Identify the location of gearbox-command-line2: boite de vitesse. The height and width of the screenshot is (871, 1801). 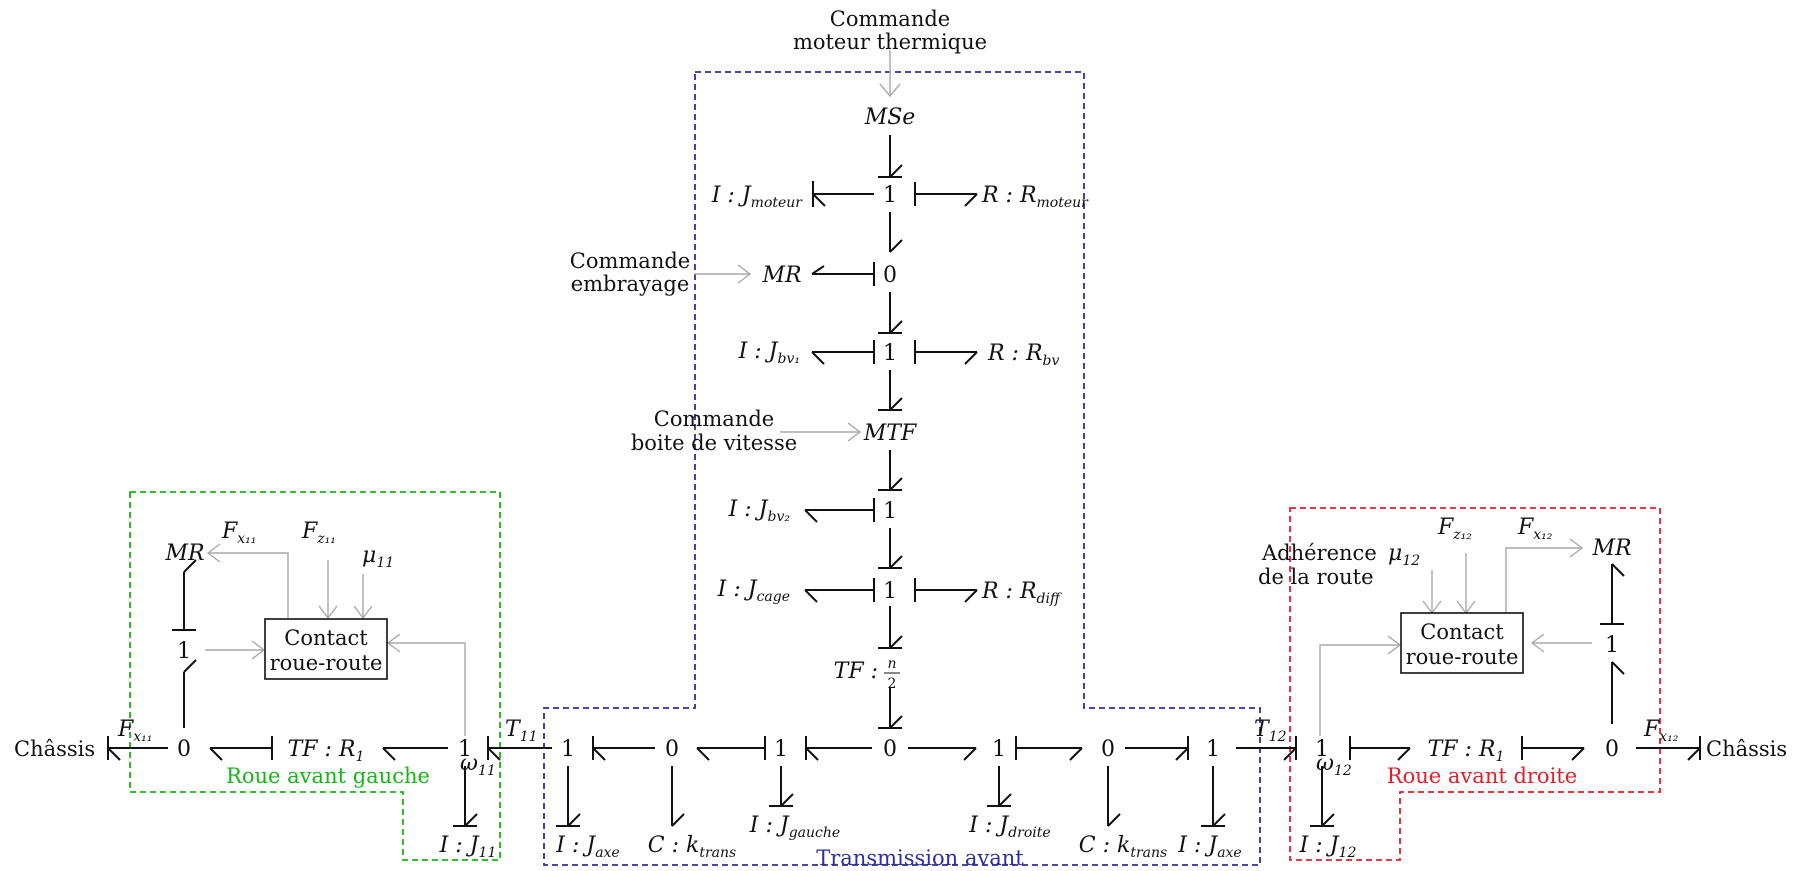
(714, 443).